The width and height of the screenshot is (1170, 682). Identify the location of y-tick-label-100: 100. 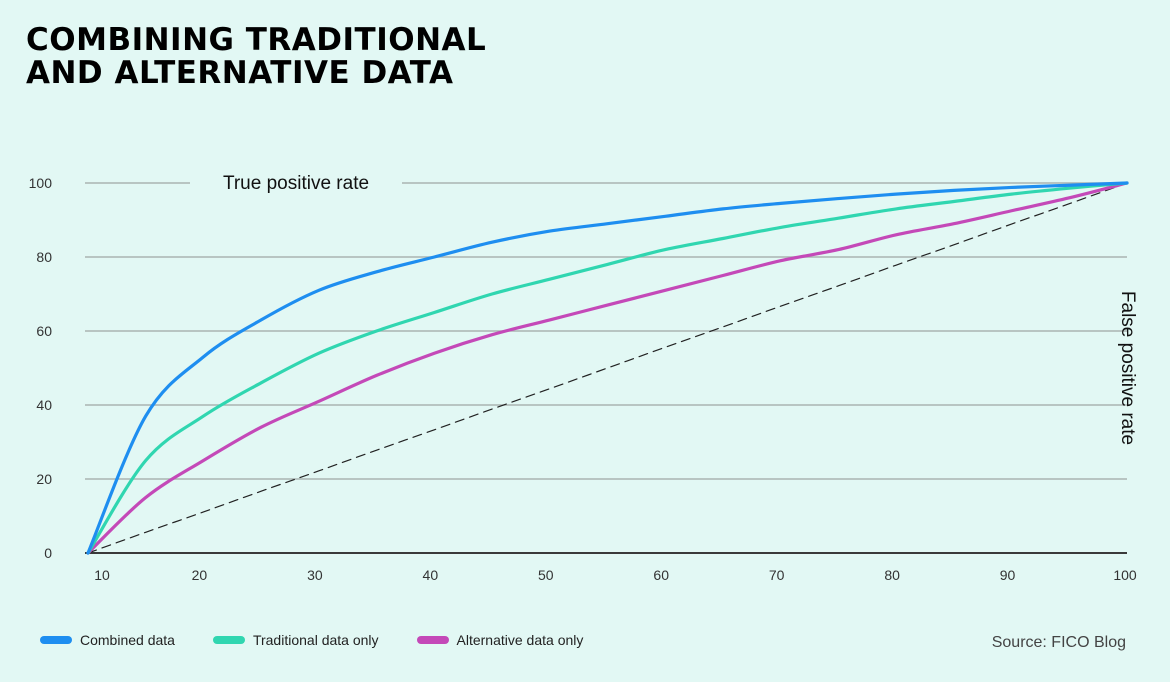
(41, 183).